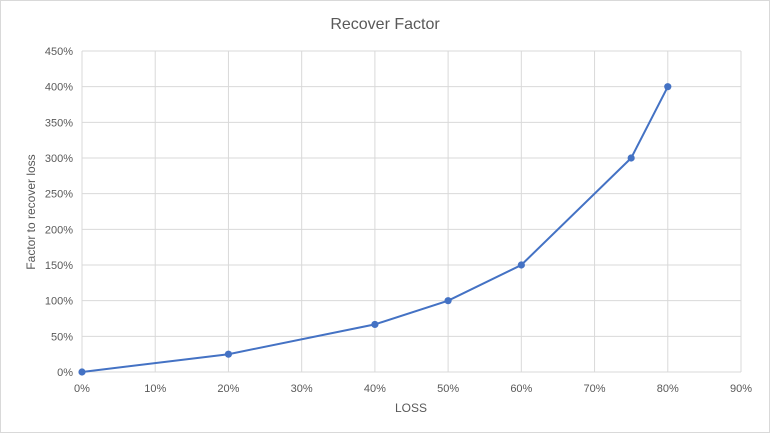  Describe the element at coordinates (375, 389) in the screenshot. I see `x-tick-label: 40%` at that location.